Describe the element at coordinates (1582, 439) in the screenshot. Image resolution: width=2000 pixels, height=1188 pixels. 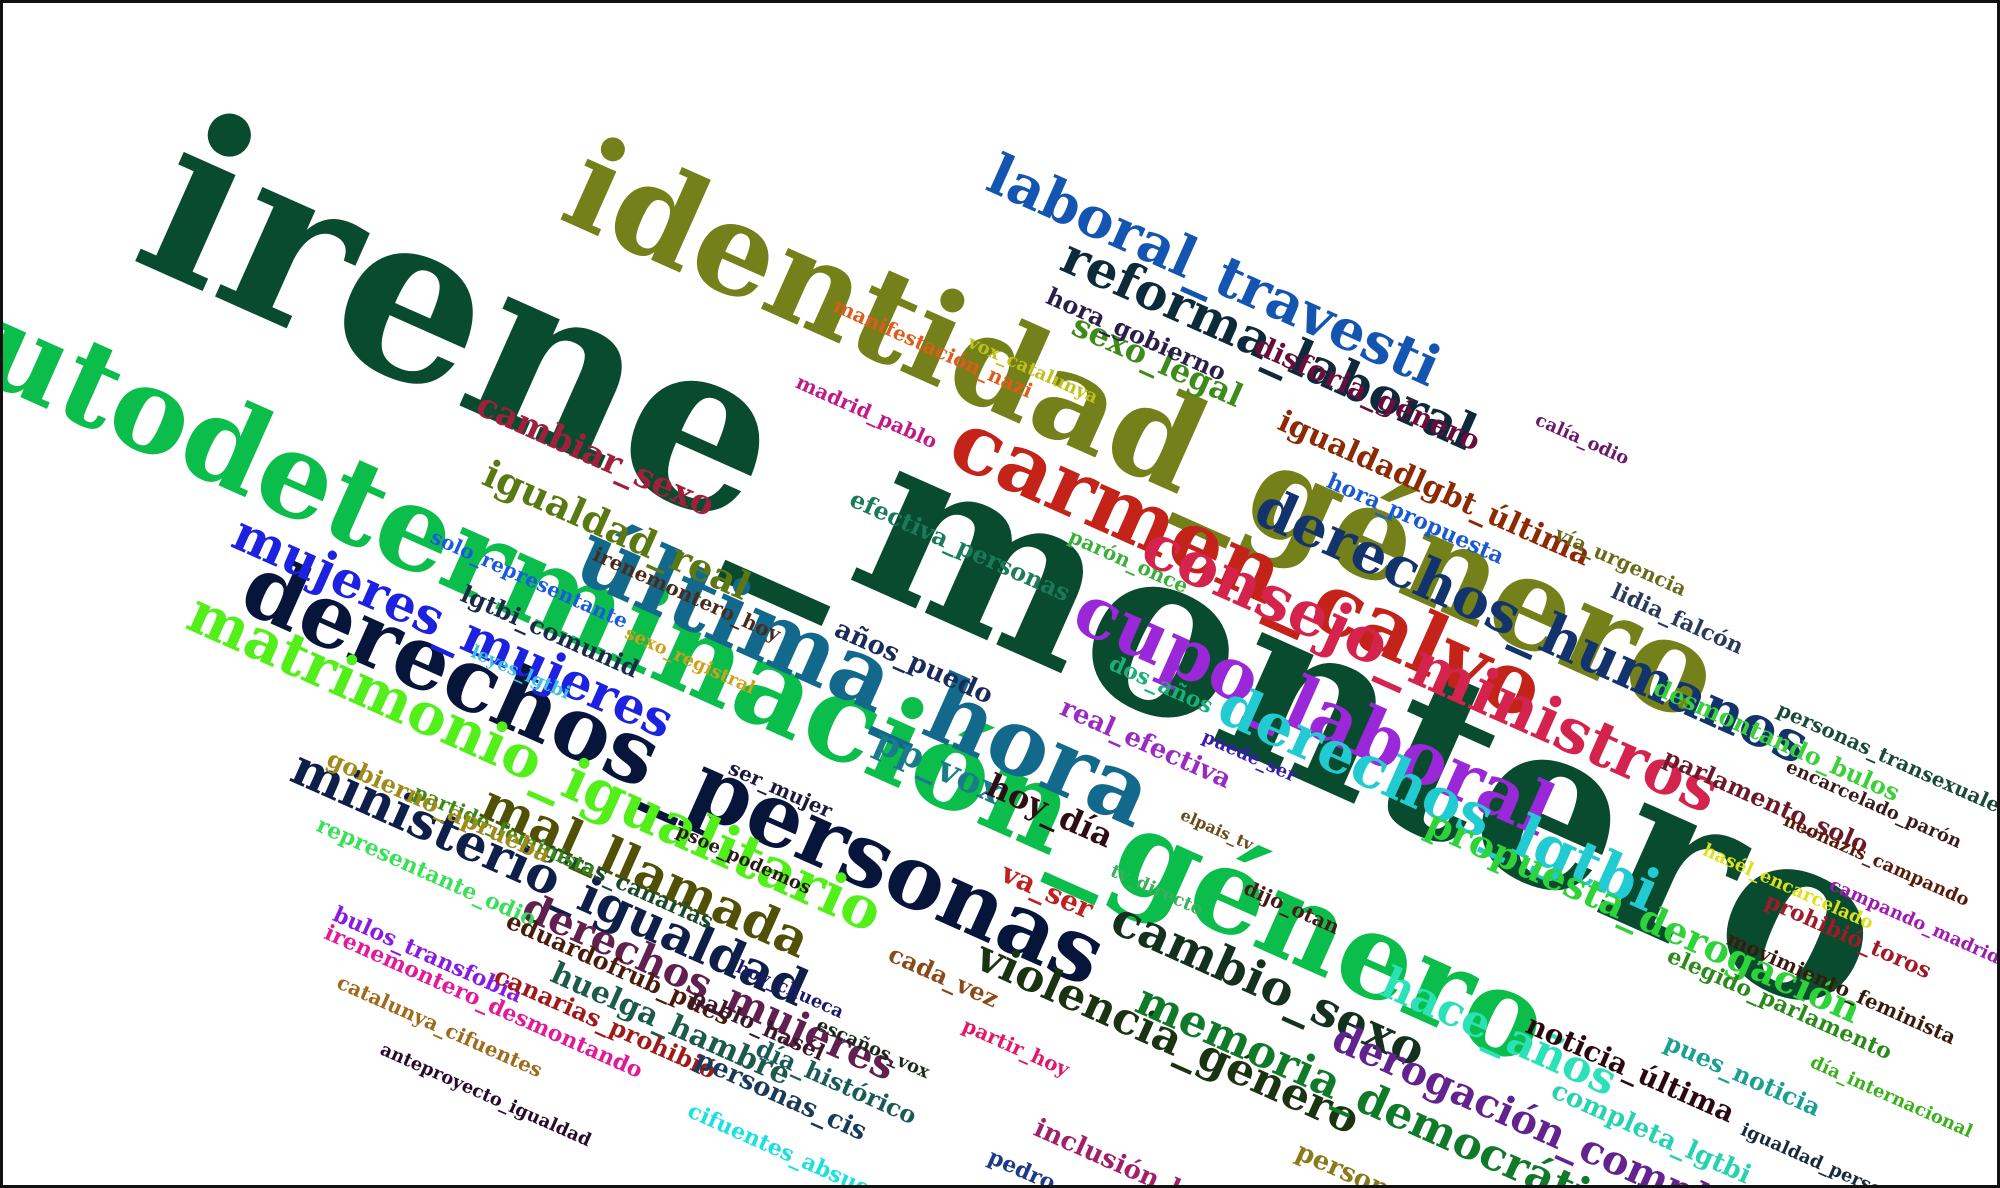
I see `cloud-word-calia-odio: calía_odio` at that location.